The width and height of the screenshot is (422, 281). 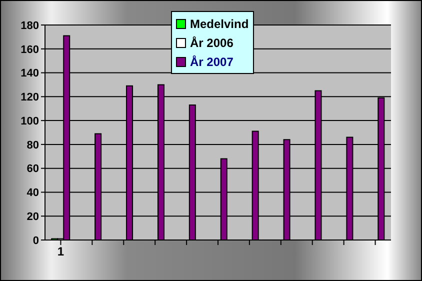 What do you see at coordinates (212, 43) in the screenshot?
I see `legend-label: År 2006` at bounding box center [212, 43].